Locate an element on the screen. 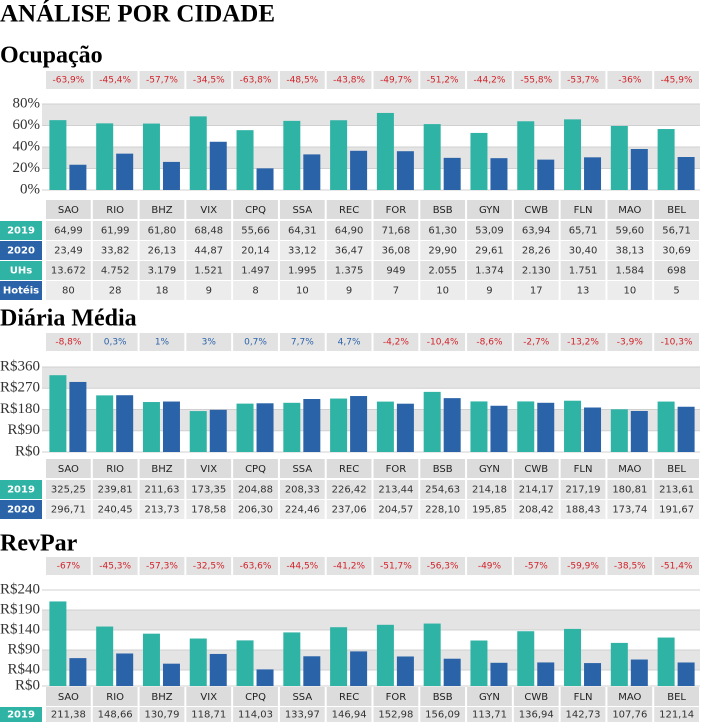 The height and width of the screenshot is (723, 705). x-tick-label: CWB is located at coordinates (536, 210).